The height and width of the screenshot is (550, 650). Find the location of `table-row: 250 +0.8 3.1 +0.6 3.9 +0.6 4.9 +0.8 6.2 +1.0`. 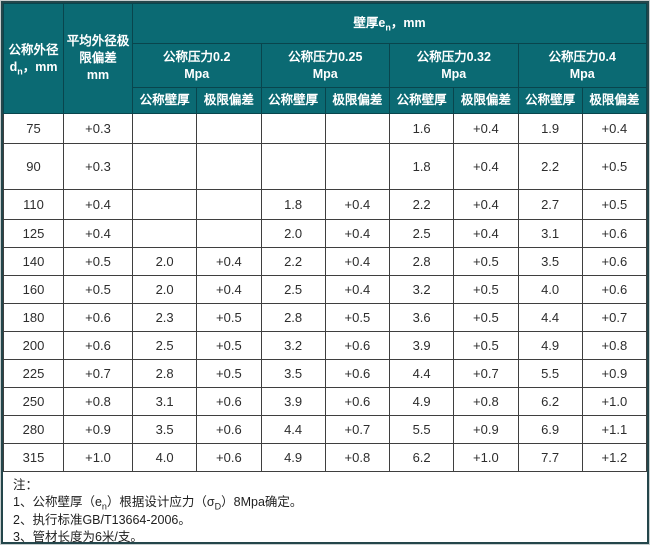

table-row: 250 +0.8 3.1 +0.6 3.9 +0.6 4.9 +0.8 6.2 +1.0 is located at coordinates (325, 401).